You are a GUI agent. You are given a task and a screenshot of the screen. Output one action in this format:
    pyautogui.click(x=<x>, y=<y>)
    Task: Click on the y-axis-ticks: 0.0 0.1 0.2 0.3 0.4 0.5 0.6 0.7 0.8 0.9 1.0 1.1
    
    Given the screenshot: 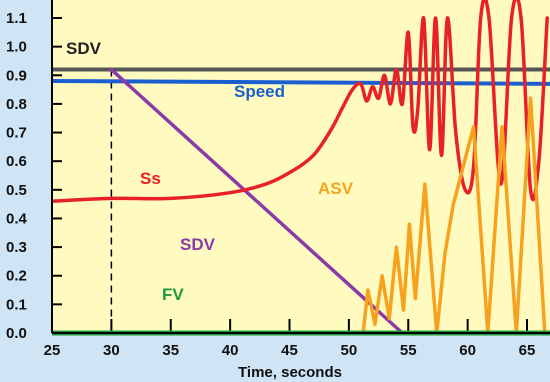 What is the action you would take?
    pyautogui.click(x=34, y=176)
    